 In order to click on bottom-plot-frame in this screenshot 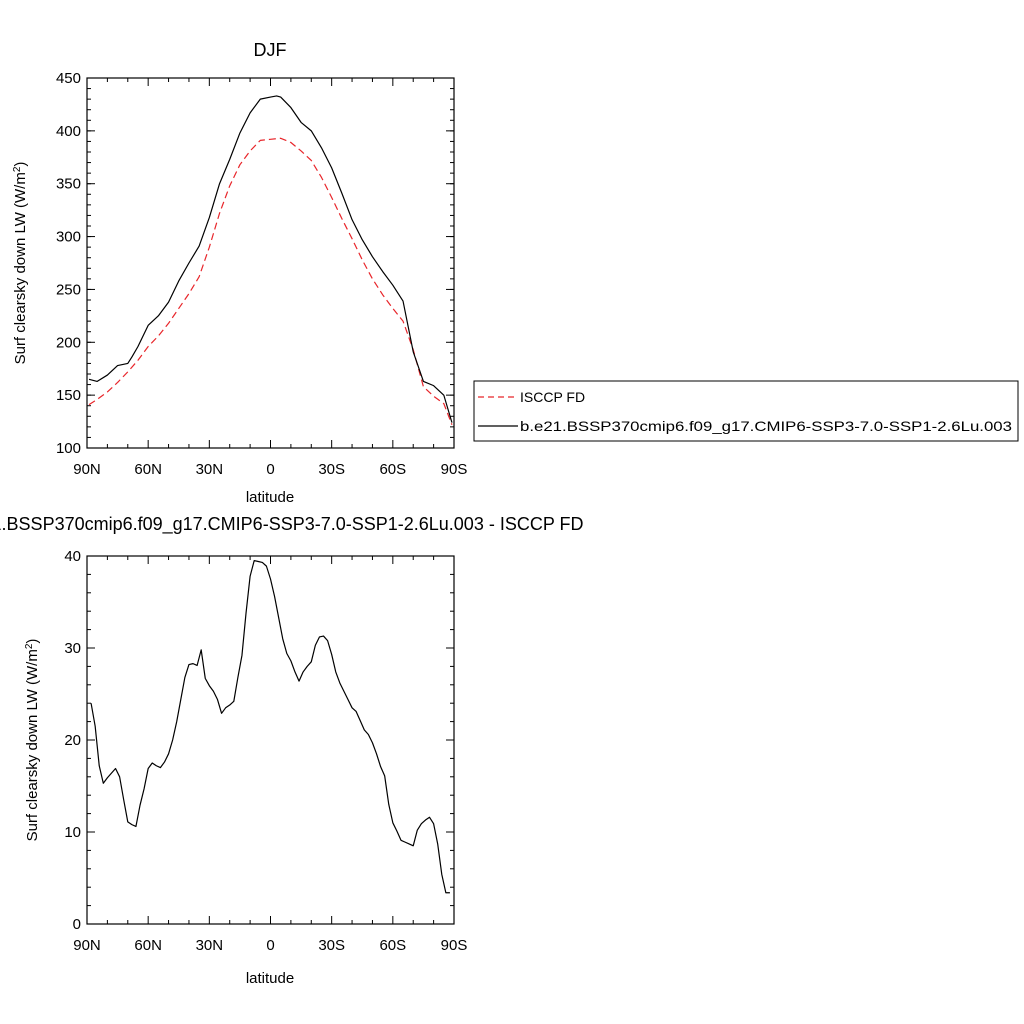, I will do `click(270, 740)`.